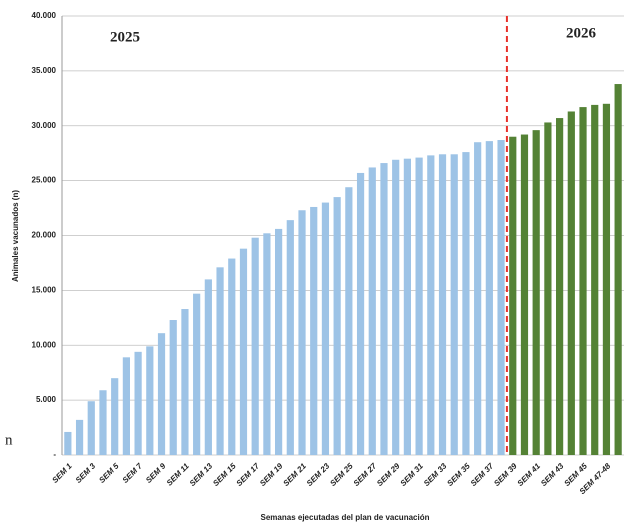 The height and width of the screenshot is (524, 626). Describe the element at coordinates (44, 180) in the screenshot. I see `y-tick-label: 25.000` at that location.